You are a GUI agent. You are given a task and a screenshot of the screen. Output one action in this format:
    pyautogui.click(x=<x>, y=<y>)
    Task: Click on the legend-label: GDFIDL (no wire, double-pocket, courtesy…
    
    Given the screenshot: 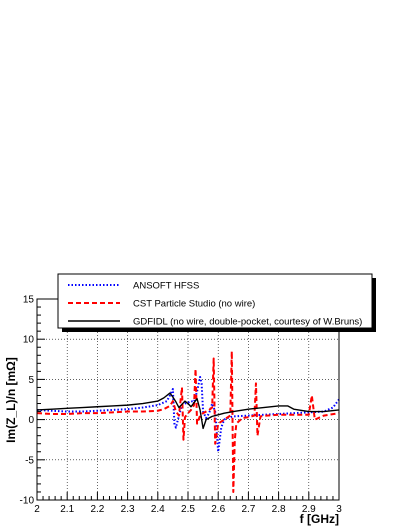 What is the action you would take?
    pyautogui.click(x=247, y=322)
    